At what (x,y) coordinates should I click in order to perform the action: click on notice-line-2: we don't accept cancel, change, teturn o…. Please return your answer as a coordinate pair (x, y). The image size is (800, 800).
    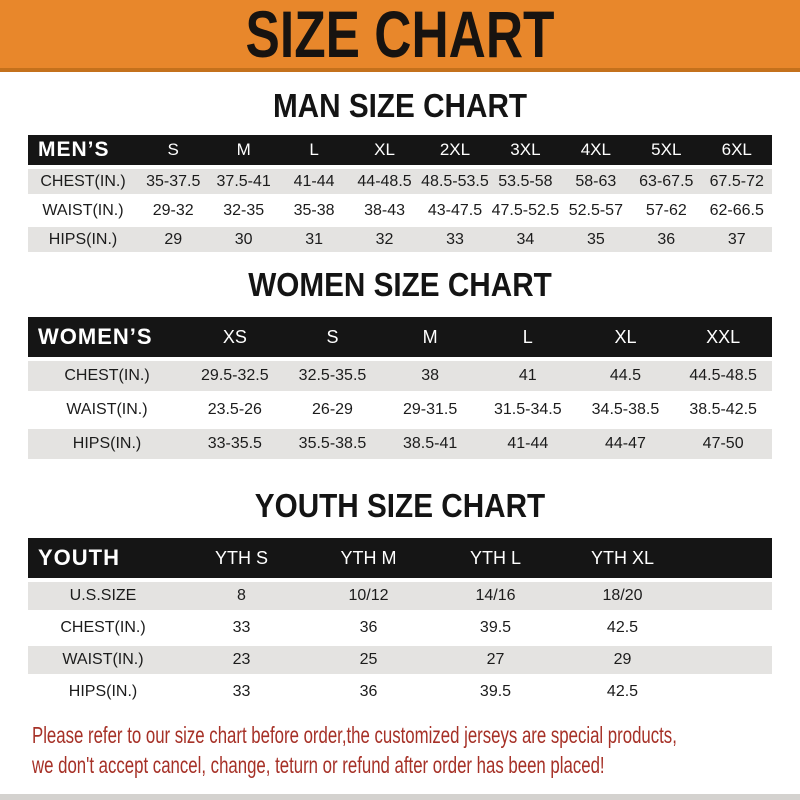
    Looking at the image, I should click on (318, 765).